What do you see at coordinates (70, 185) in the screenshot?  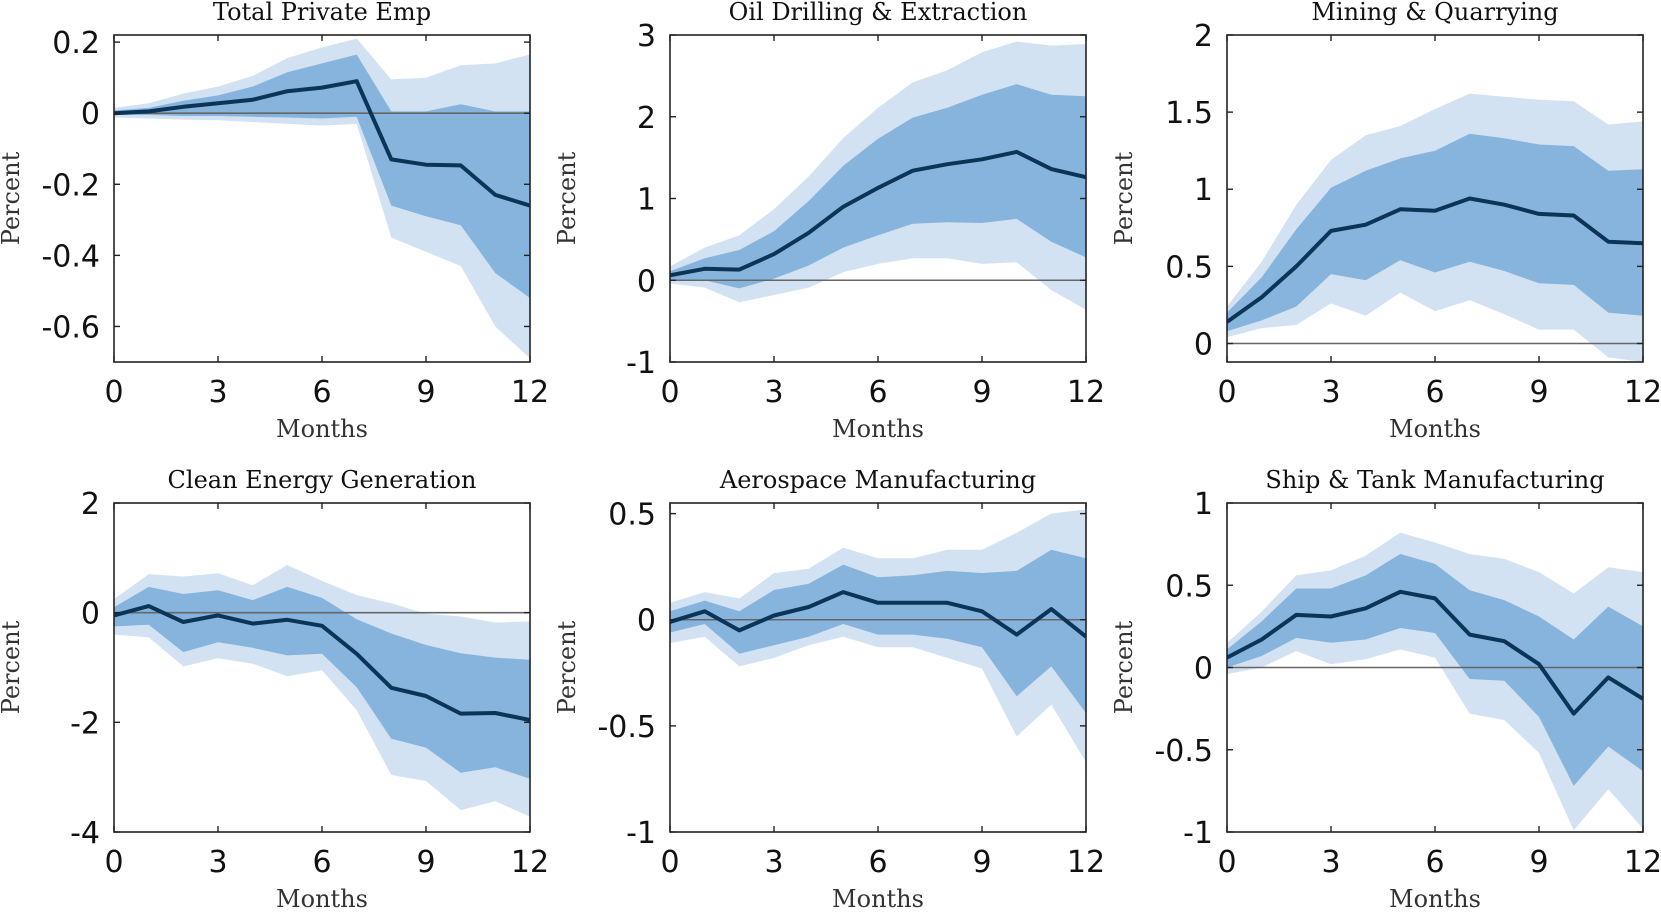 I see `y-tick-label: -0.2` at bounding box center [70, 185].